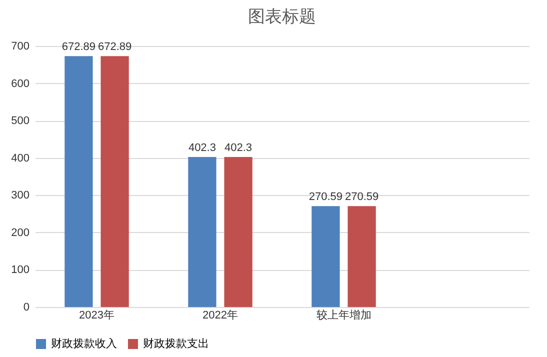  Describe the element at coordinates (20, 232) in the screenshot. I see `y-tick-label: 200` at that location.